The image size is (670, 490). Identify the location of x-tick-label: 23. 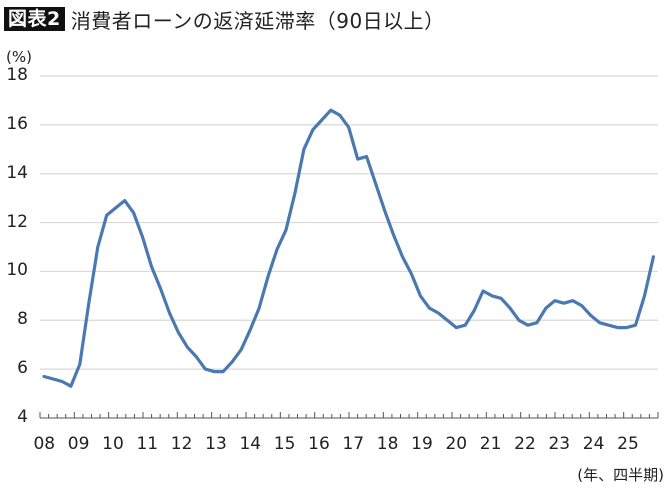
(559, 444).